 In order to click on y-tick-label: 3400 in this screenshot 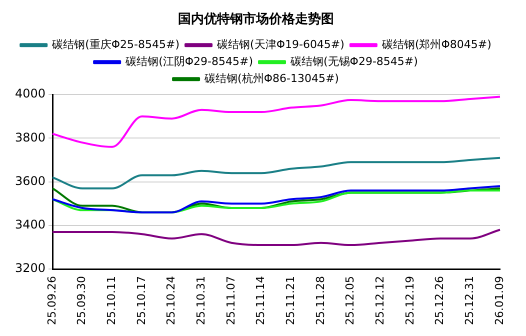, I will do `click(30, 225)`.